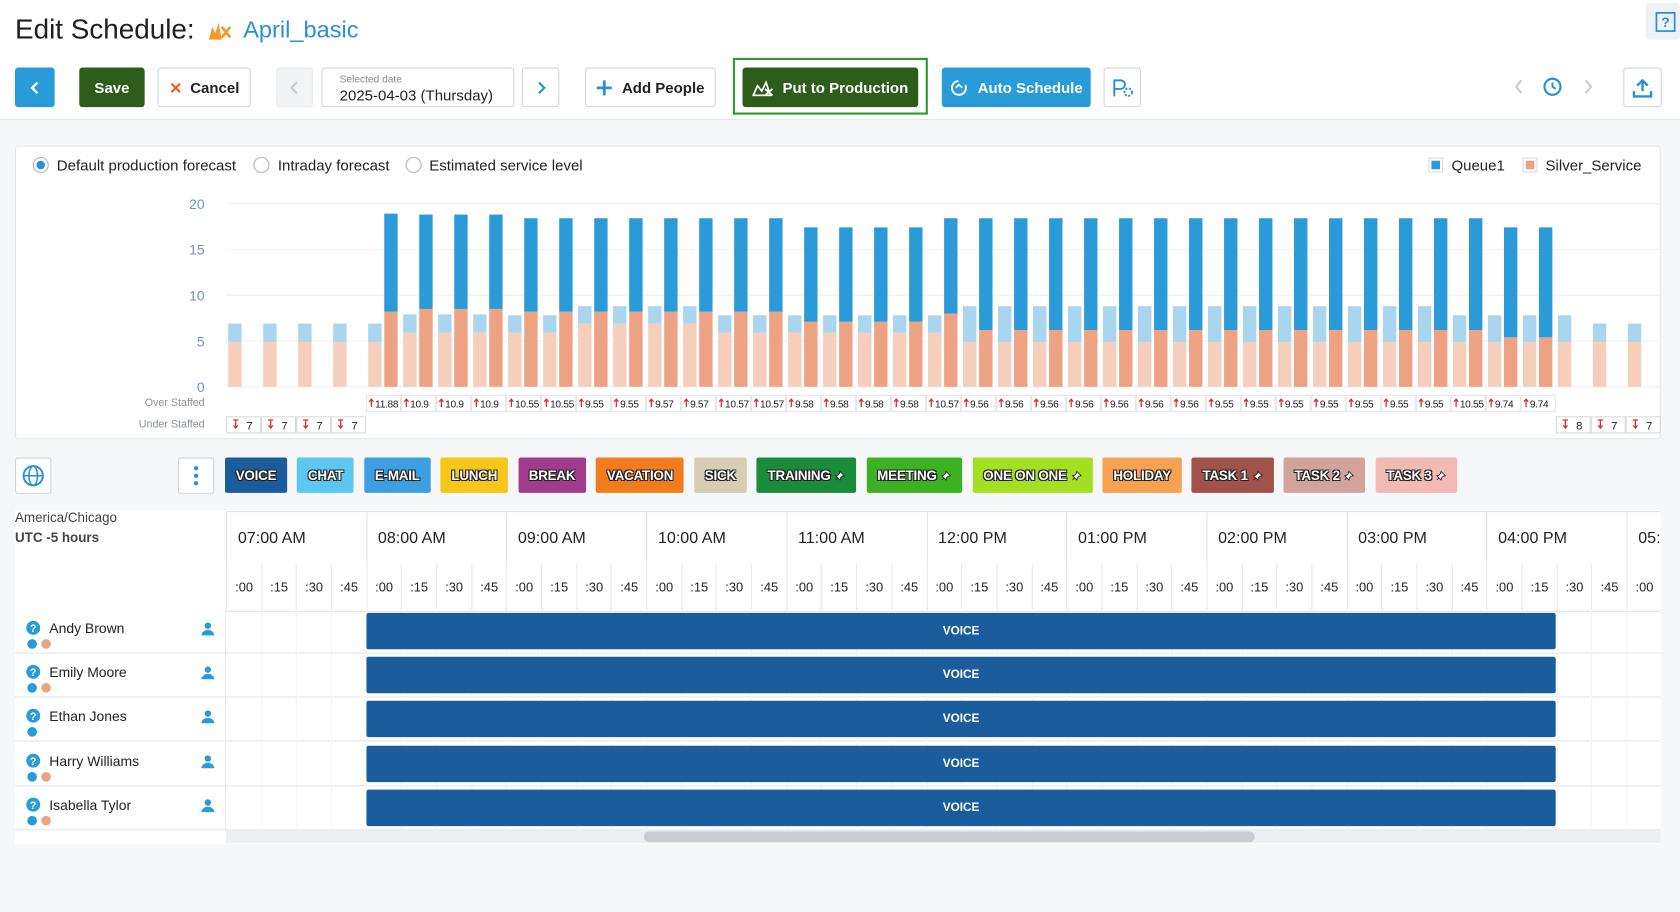 The height and width of the screenshot is (912, 1680). I want to click on forecast-option-label: Intraday forecast, so click(333, 165).